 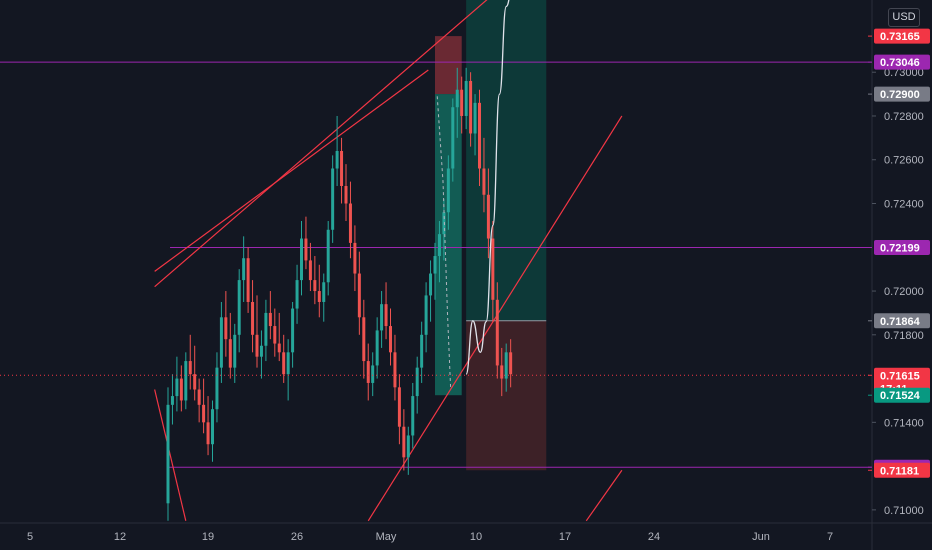 What do you see at coordinates (904, 336) in the screenshot?
I see `y-tick-label: 0.71800` at bounding box center [904, 336].